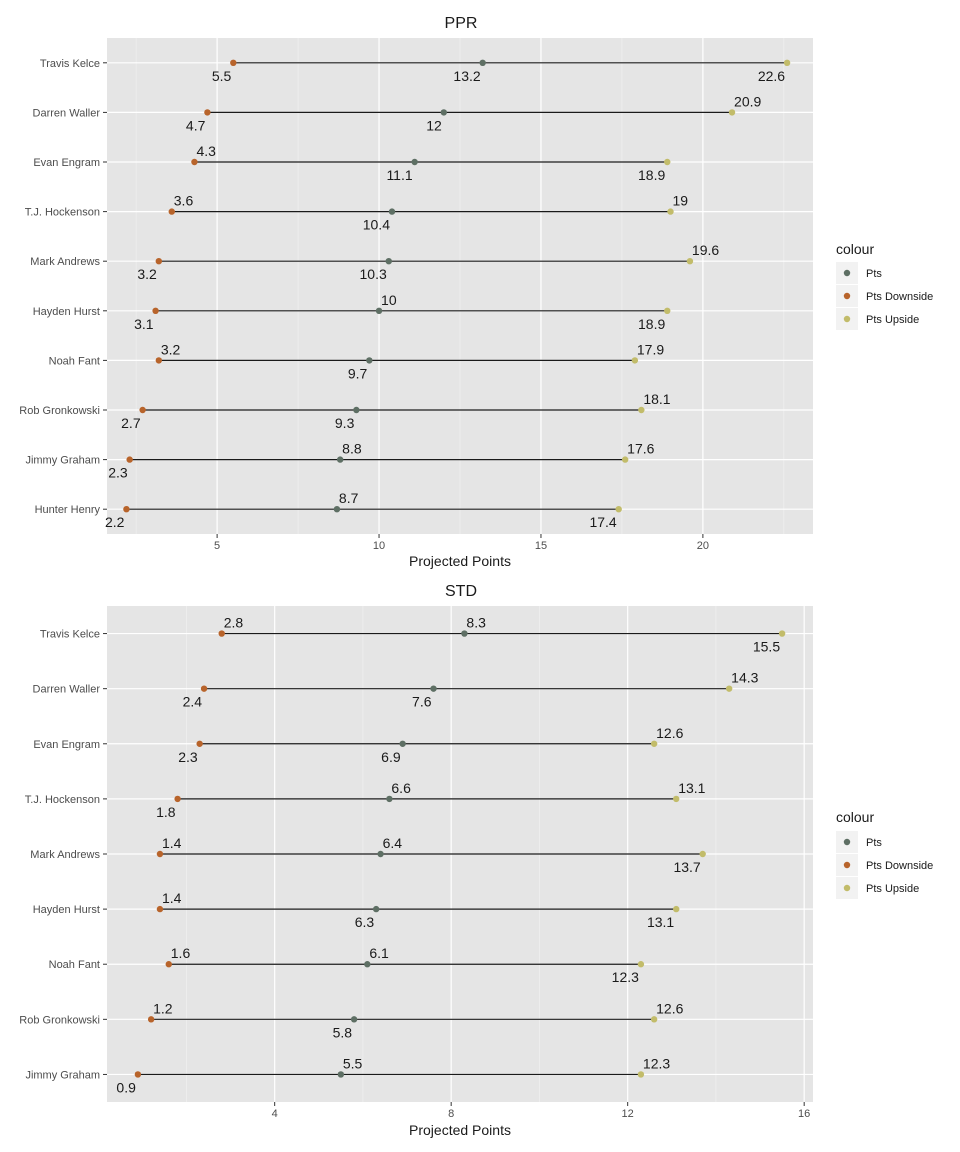 The width and height of the screenshot is (960, 1152). What do you see at coordinates (771, 76) in the screenshot?
I see `data-label-pts-upside: 22.6` at bounding box center [771, 76].